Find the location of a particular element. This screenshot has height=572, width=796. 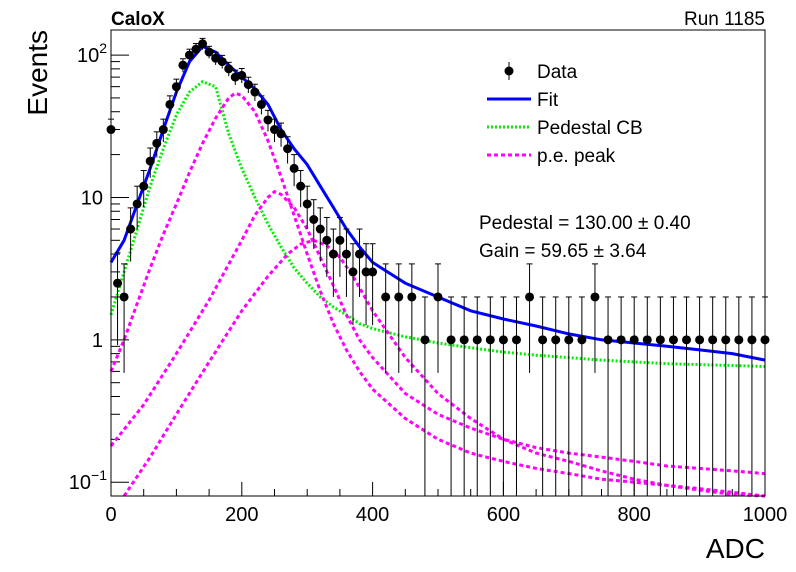

y-tick-label: 10⁻¹ is located at coordinates (88, 480).